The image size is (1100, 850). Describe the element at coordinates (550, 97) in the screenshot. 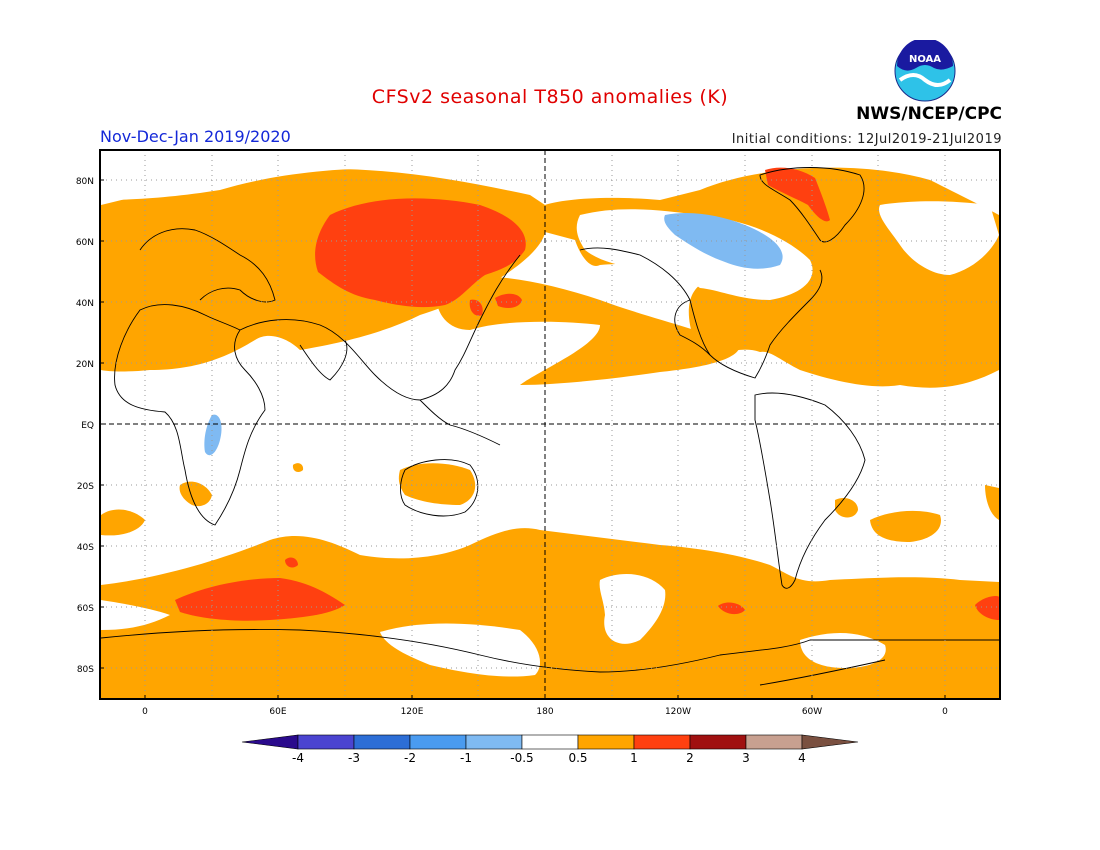

I see `chart-title: CFSv2 seasonal T850 anomalies (K)` at that location.